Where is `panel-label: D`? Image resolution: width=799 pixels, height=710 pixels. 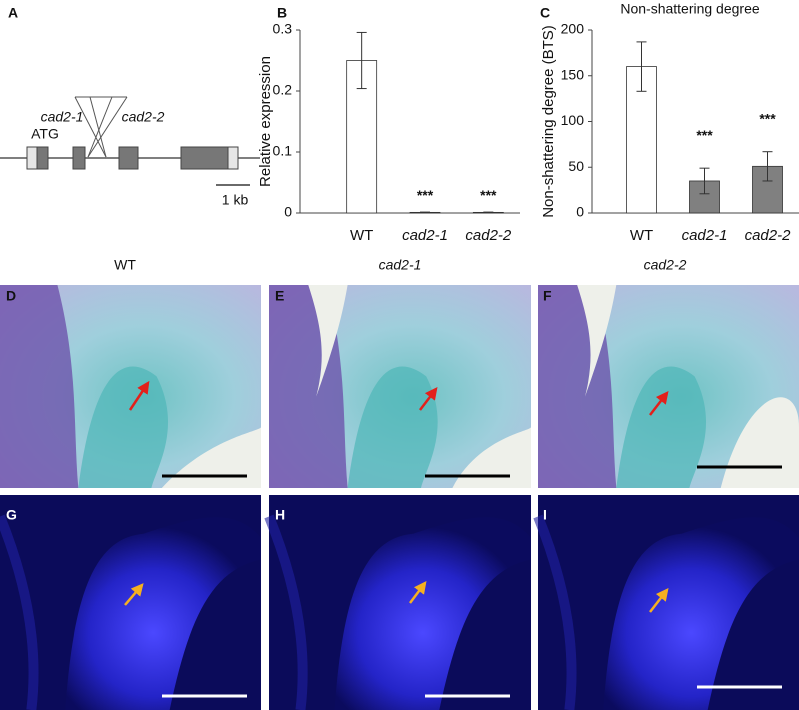
panel-label: D is located at coordinates (11, 296).